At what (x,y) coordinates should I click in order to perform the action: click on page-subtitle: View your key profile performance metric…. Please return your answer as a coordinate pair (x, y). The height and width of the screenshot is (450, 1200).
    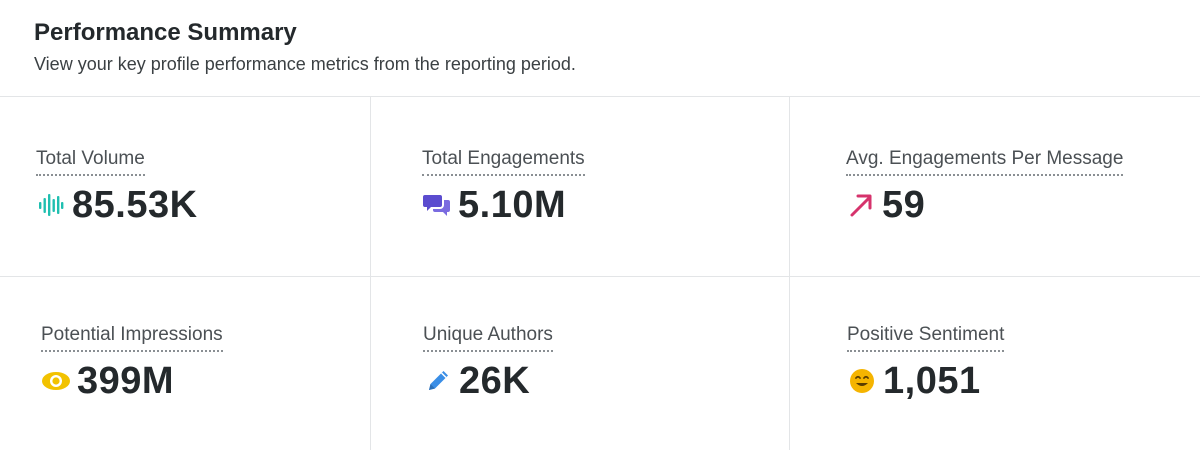
    Looking at the image, I should click on (305, 64).